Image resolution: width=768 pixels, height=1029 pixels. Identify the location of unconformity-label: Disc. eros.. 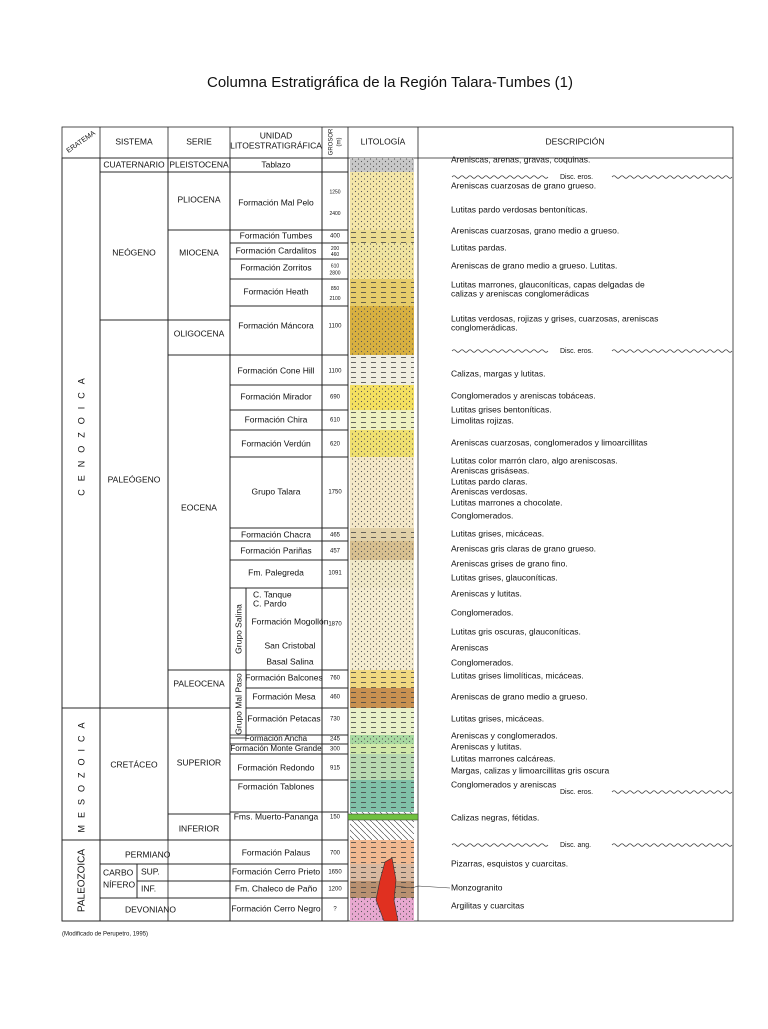
(576, 351).